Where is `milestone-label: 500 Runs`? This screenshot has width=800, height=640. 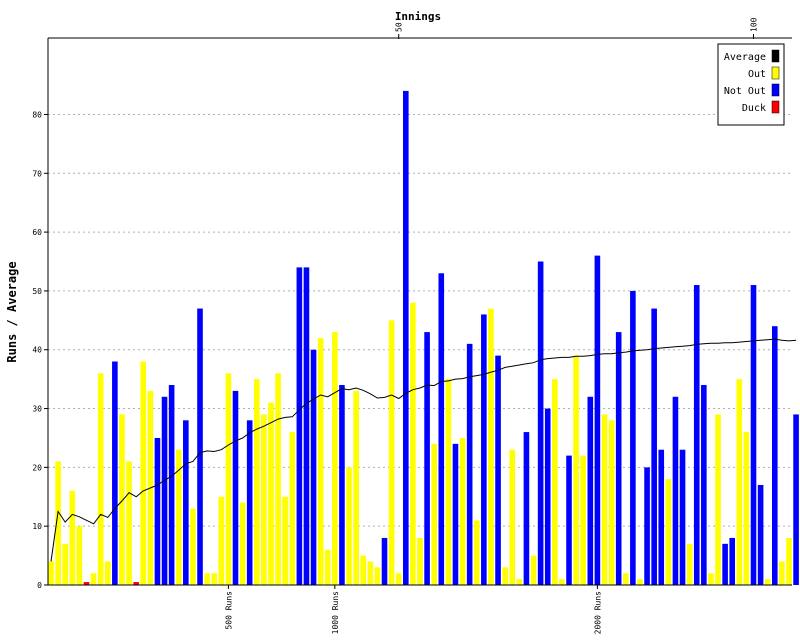
milestone-label: 500 Runs is located at coordinates (228, 610).